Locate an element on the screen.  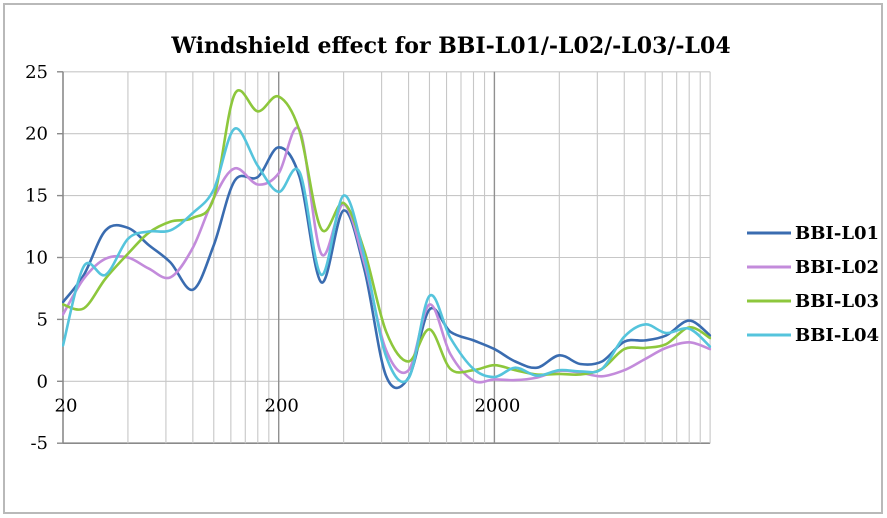
legend-label-bbi-l01: BBI-L01 is located at coordinates (837, 233).